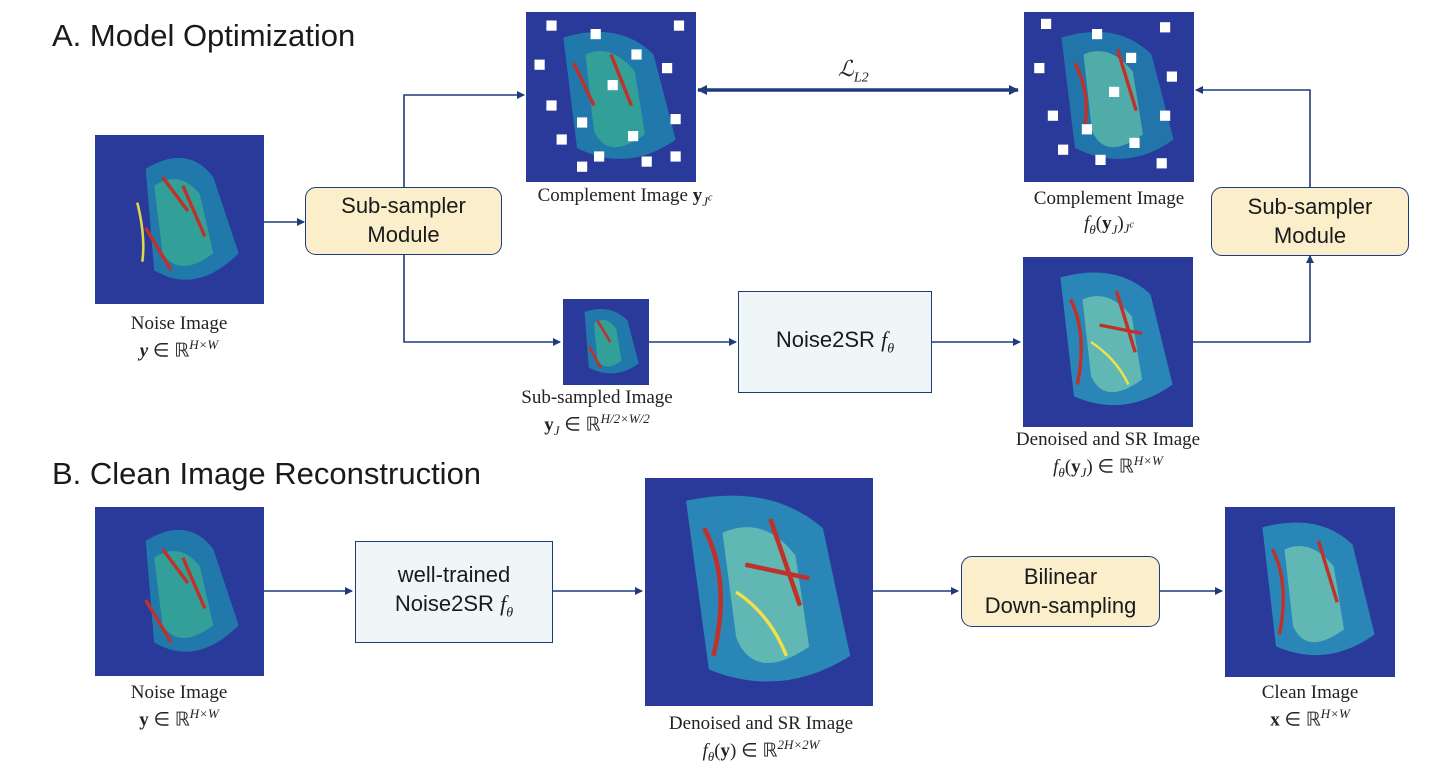 The height and width of the screenshot is (778, 1447). I want to click on subsampled-image, so click(606, 342).